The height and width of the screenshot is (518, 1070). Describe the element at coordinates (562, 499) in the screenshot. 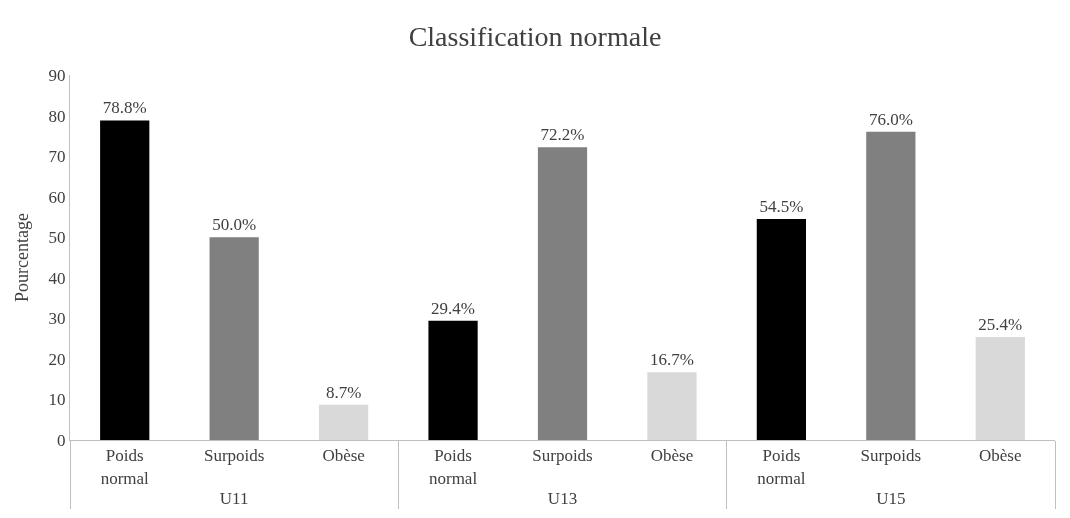

I see `x-tick-label: U13` at that location.